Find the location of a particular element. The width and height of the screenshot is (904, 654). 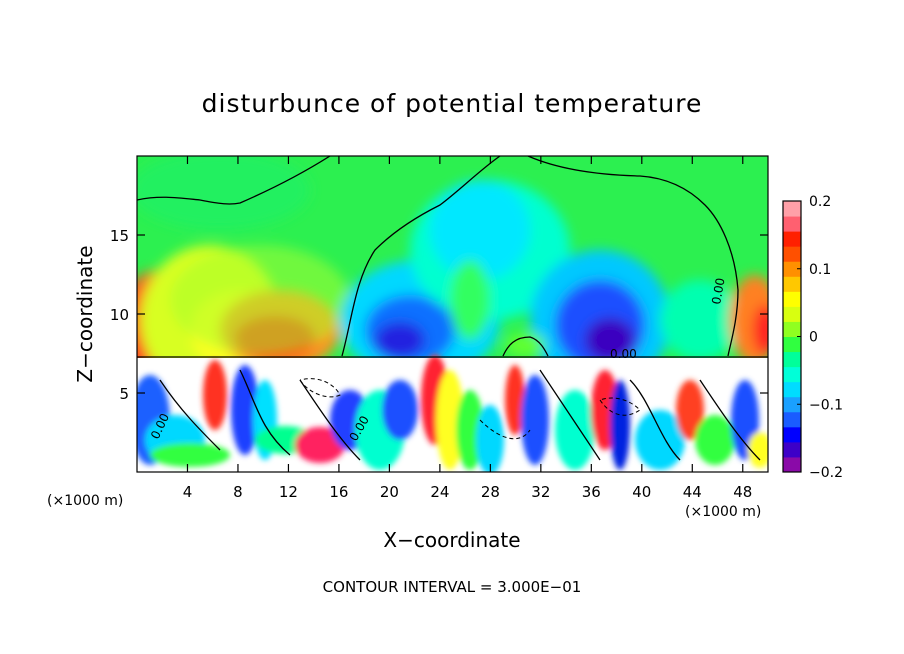

x-tick-label: 12 is located at coordinates (288, 492).